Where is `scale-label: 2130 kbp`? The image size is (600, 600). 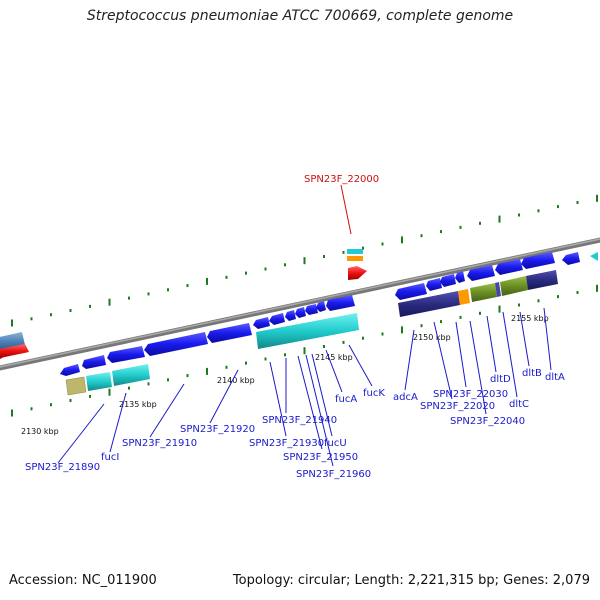
scale-label: 2130 kbp is located at coordinates (40, 431).